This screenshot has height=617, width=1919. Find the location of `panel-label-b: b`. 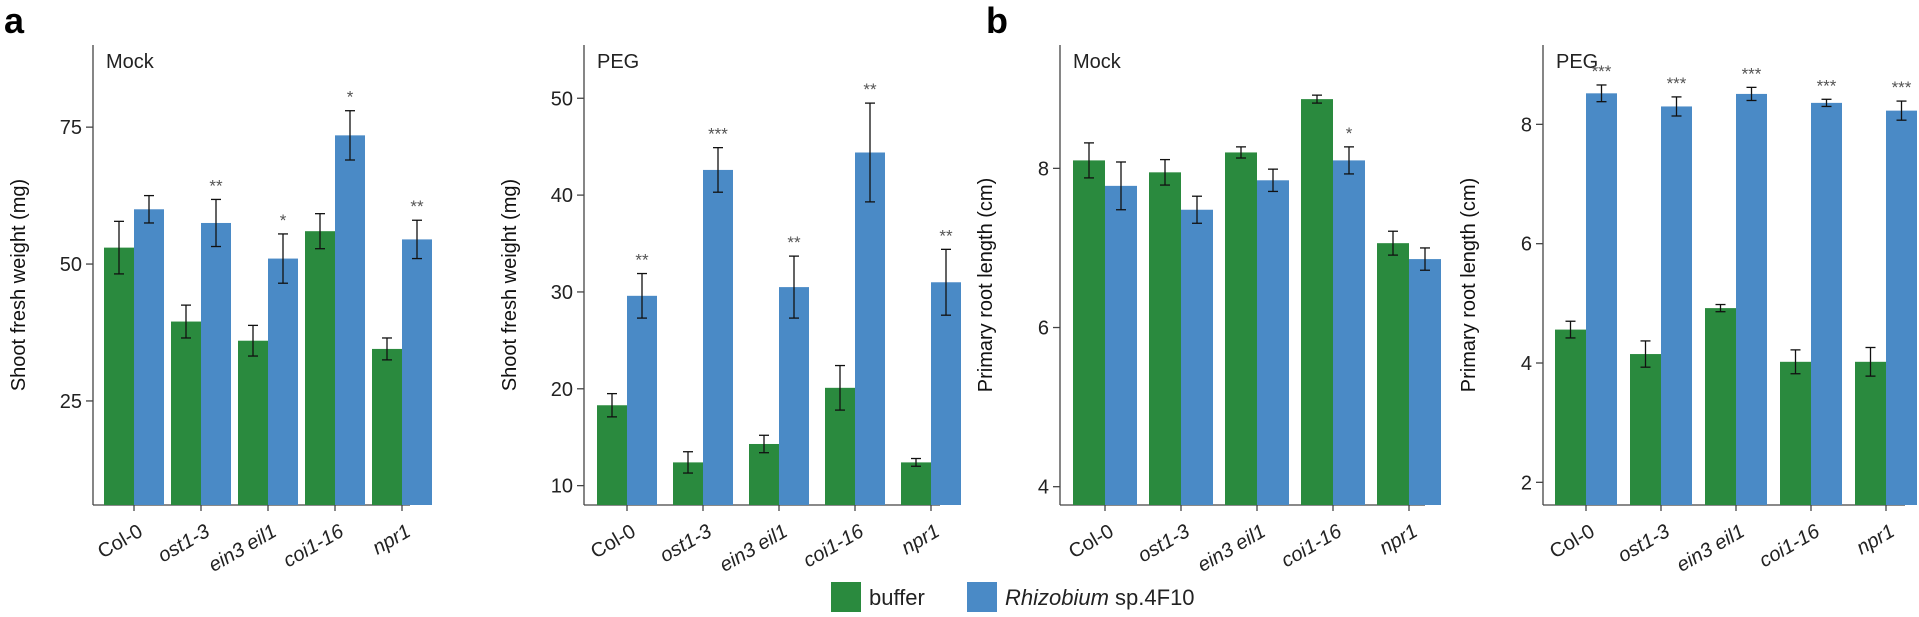

panel-label-b: b is located at coordinates (997, 20).